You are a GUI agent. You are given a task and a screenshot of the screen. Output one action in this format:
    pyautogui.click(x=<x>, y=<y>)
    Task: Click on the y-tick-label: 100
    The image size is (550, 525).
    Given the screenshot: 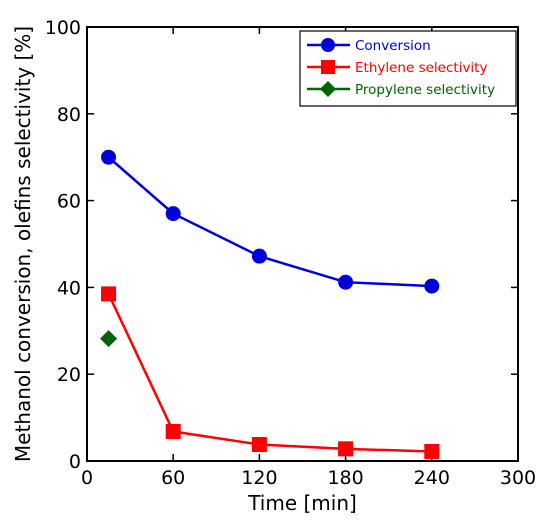 What is the action you would take?
    pyautogui.click(x=63, y=28)
    